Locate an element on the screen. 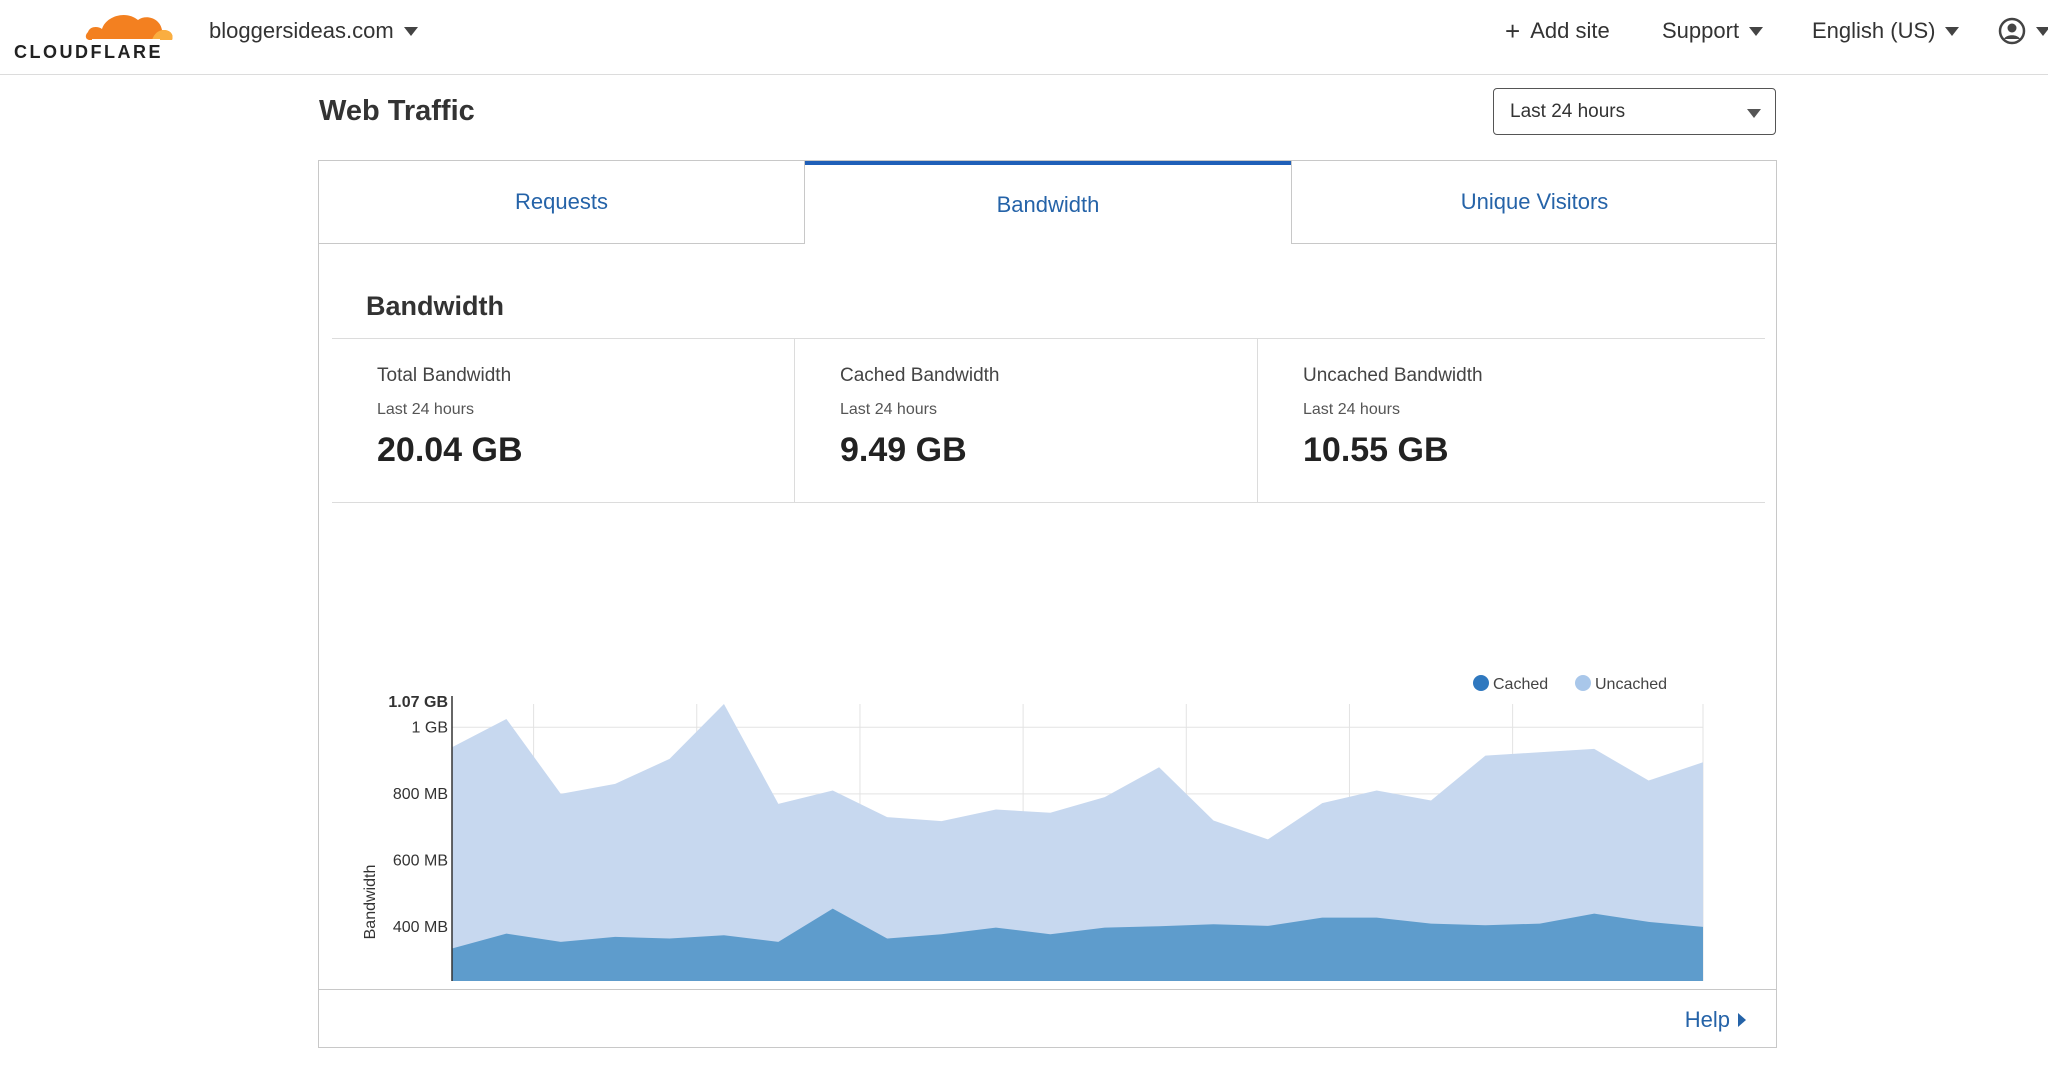  series-area-cached is located at coordinates (1077, 944).